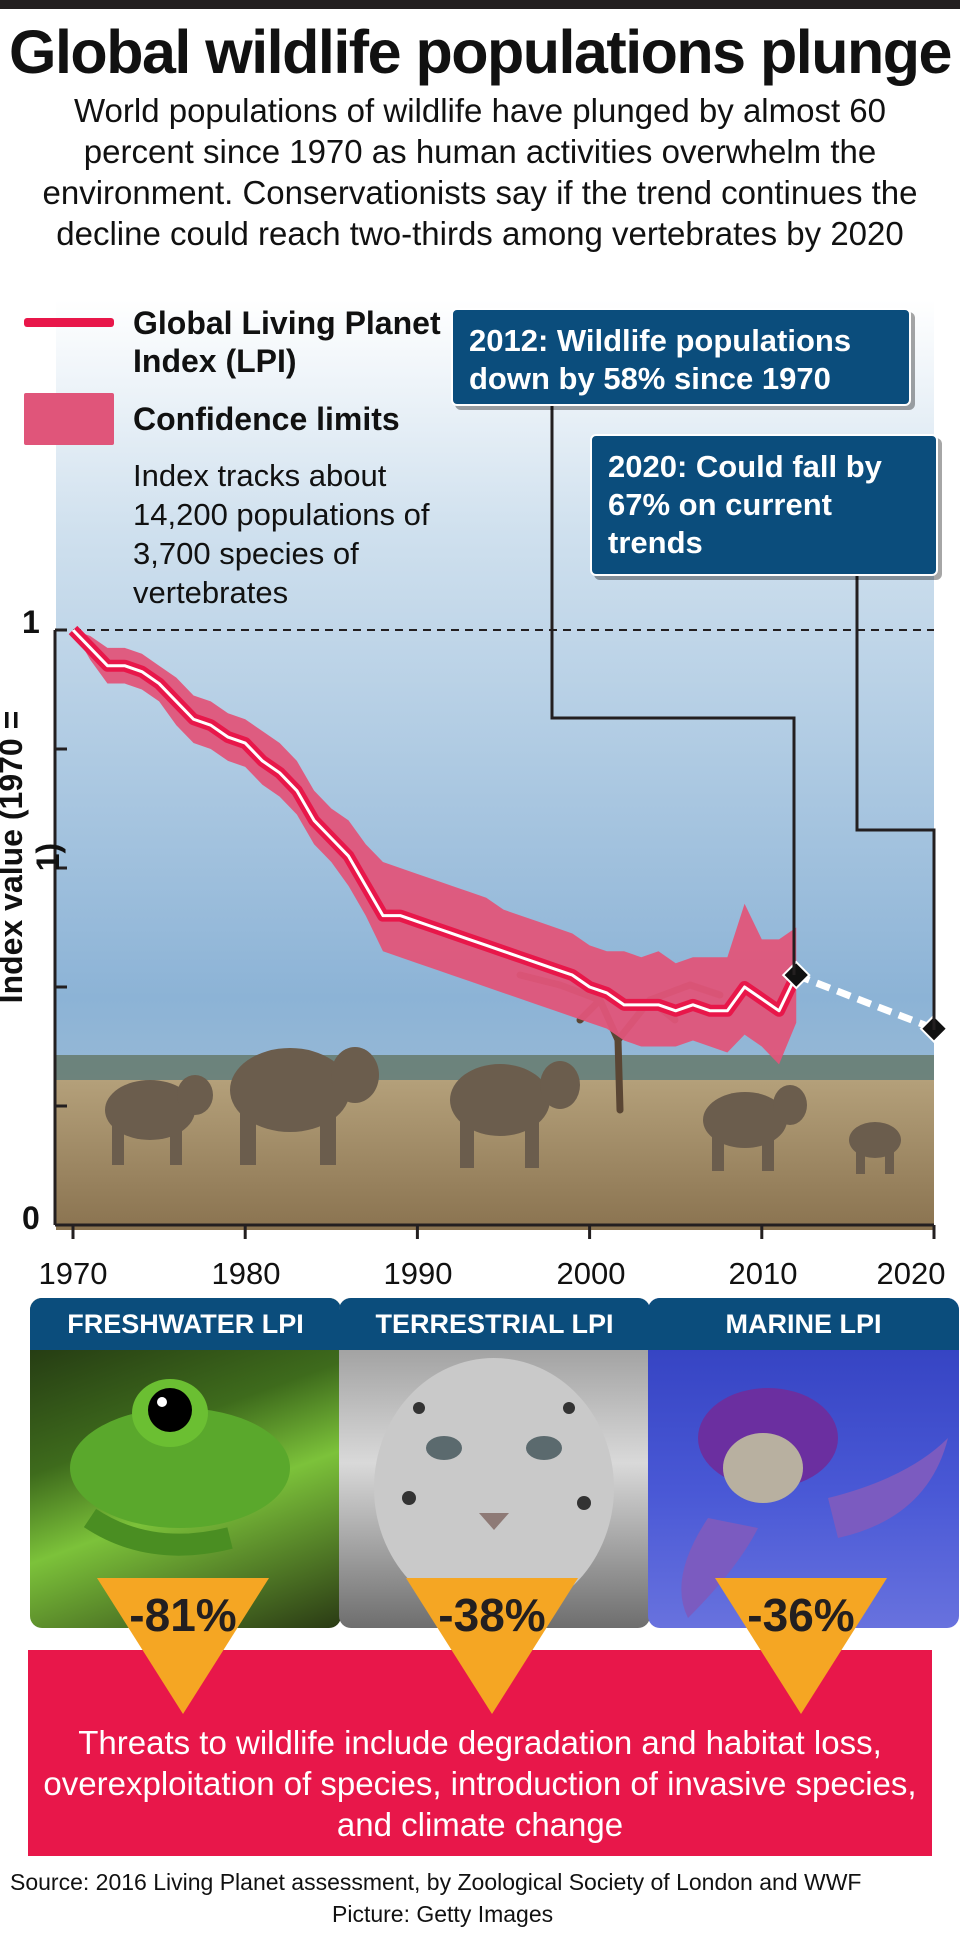  Describe the element at coordinates (443, 1914) in the screenshot. I see `picture-credit: Picture: Getty Images` at that location.